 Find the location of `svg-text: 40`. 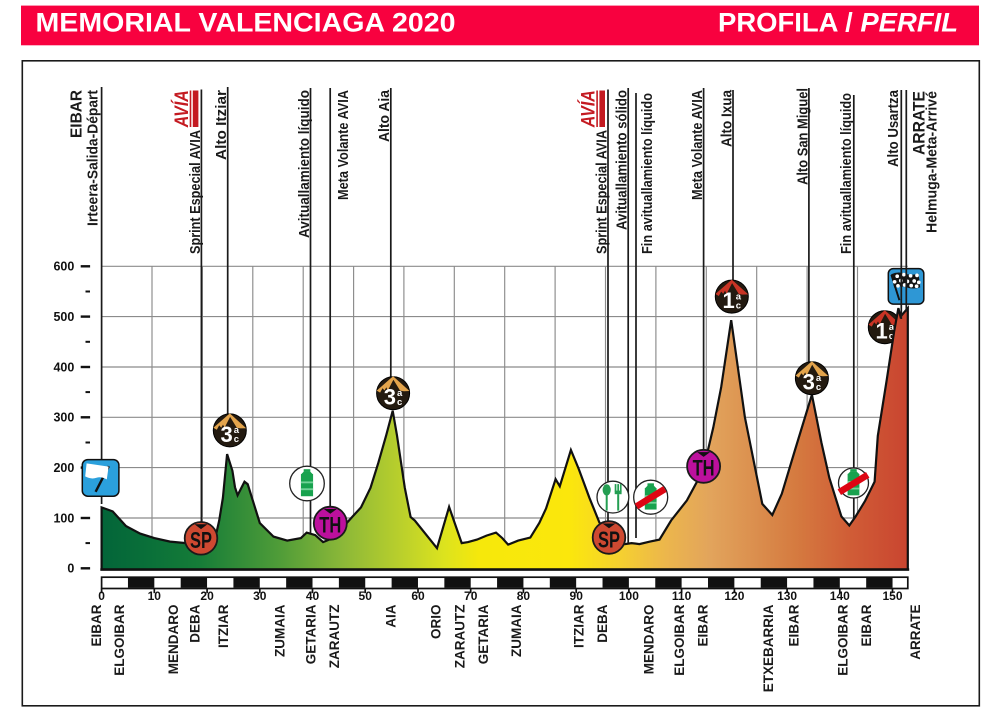

svg-text: 40 is located at coordinates (313, 596).